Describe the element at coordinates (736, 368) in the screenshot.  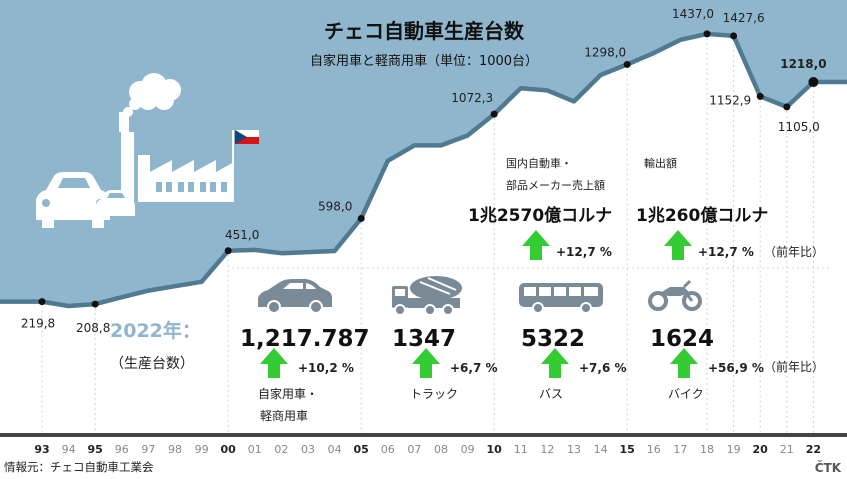
I see `stat-change: +56,9 %` at that location.